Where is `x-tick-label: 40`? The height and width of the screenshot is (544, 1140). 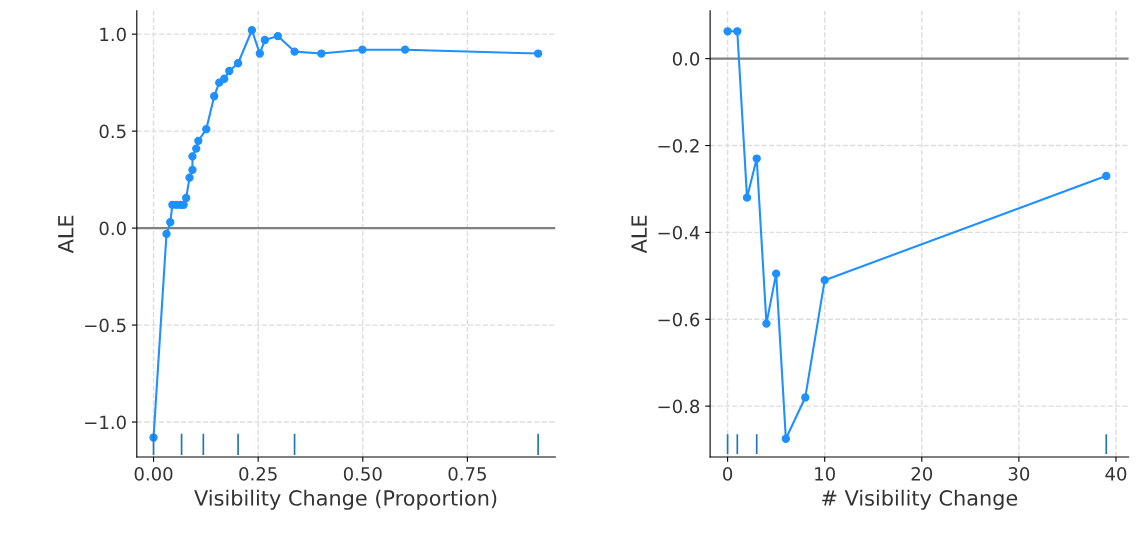
x-tick-label: 40 is located at coordinates (1116, 474).